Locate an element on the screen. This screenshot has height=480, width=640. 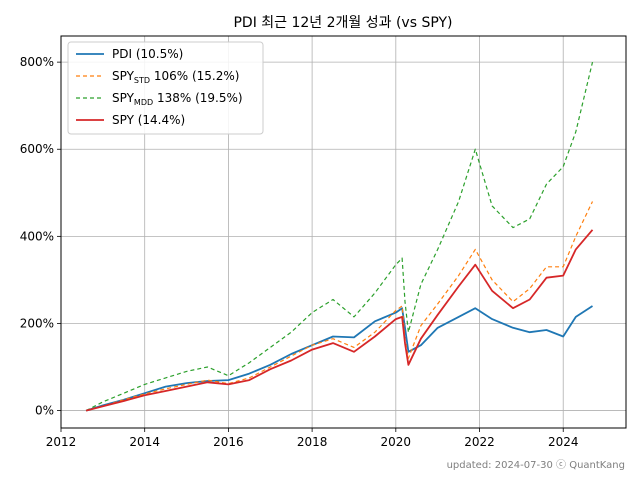
legend-box is located at coordinates (165, 88).